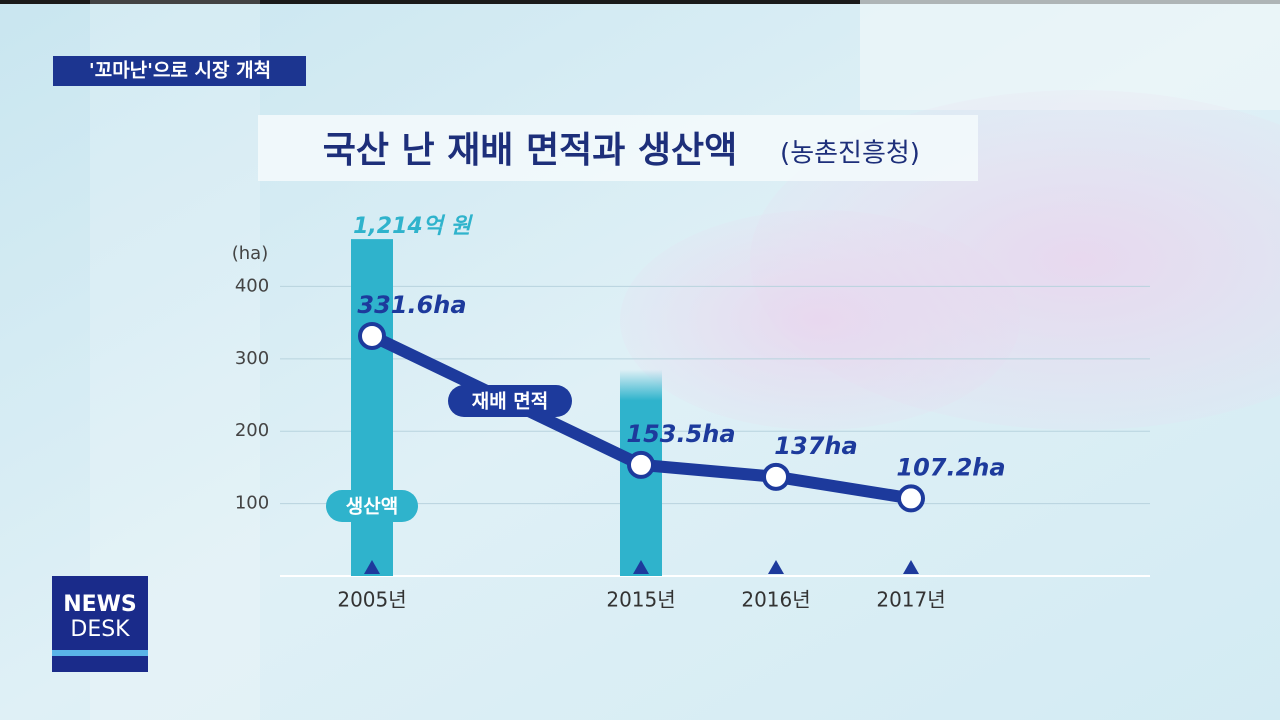  Describe the element at coordinates (250, 253) in the screenshot. I see `y-axis-label: (ha)` at that location.